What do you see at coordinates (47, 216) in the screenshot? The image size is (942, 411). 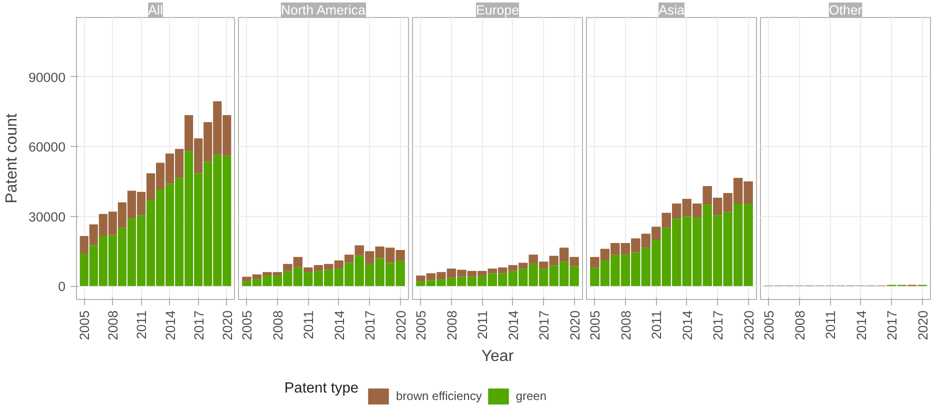 I see `y-tick-label: 30000` at bounding box center [47, 216].